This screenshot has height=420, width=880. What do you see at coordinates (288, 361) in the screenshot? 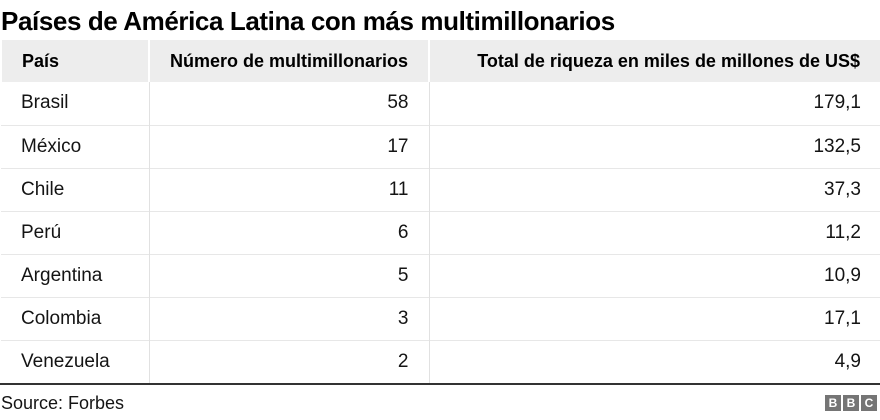
I see `count-cell: 2` at bounding box center [288, 361].